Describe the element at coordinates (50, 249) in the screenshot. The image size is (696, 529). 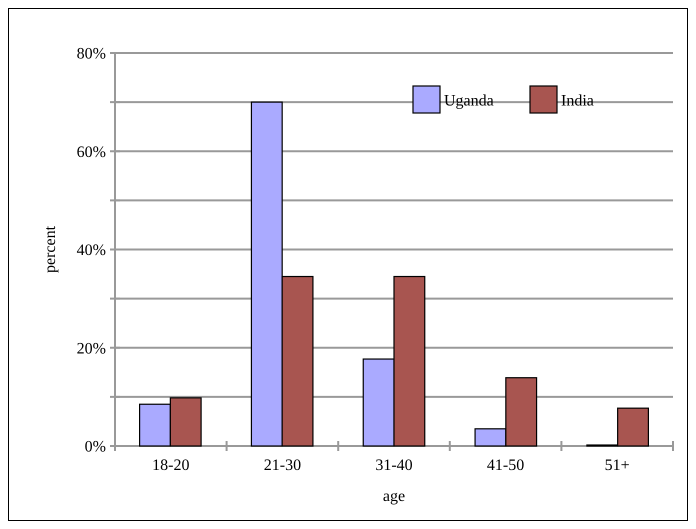
I see `y-axis-title: percent` at that location.